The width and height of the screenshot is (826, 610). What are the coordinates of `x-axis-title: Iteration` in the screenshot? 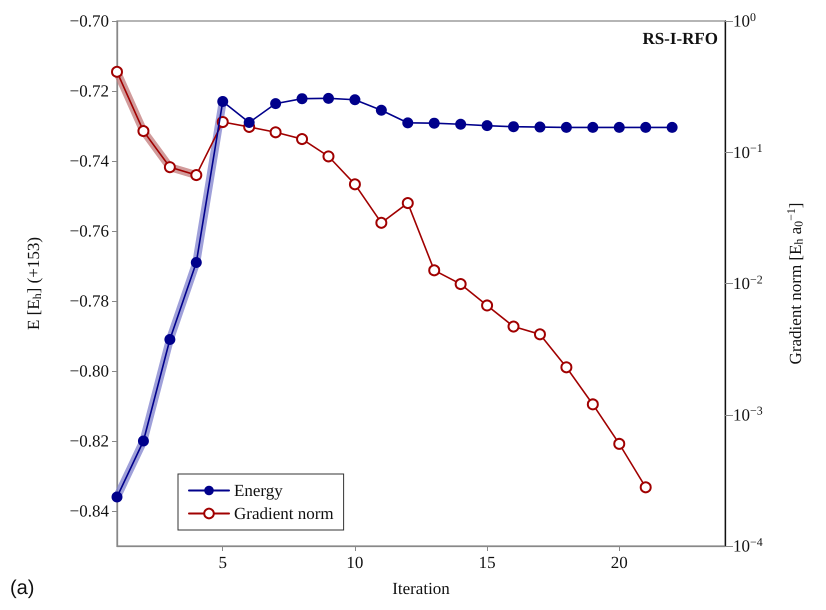 It's located at (421, 588).